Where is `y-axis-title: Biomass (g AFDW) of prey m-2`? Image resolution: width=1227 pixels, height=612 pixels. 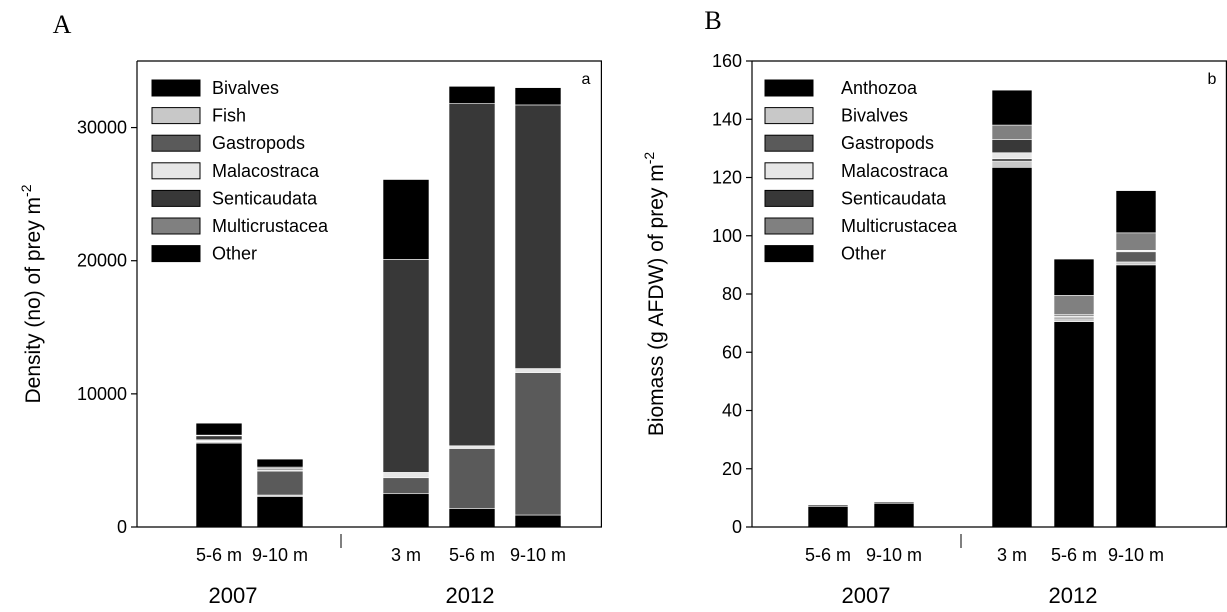 y-axis-title: Biomass (g AFDW) of prey m-2 is located at coordinates (654, 294).